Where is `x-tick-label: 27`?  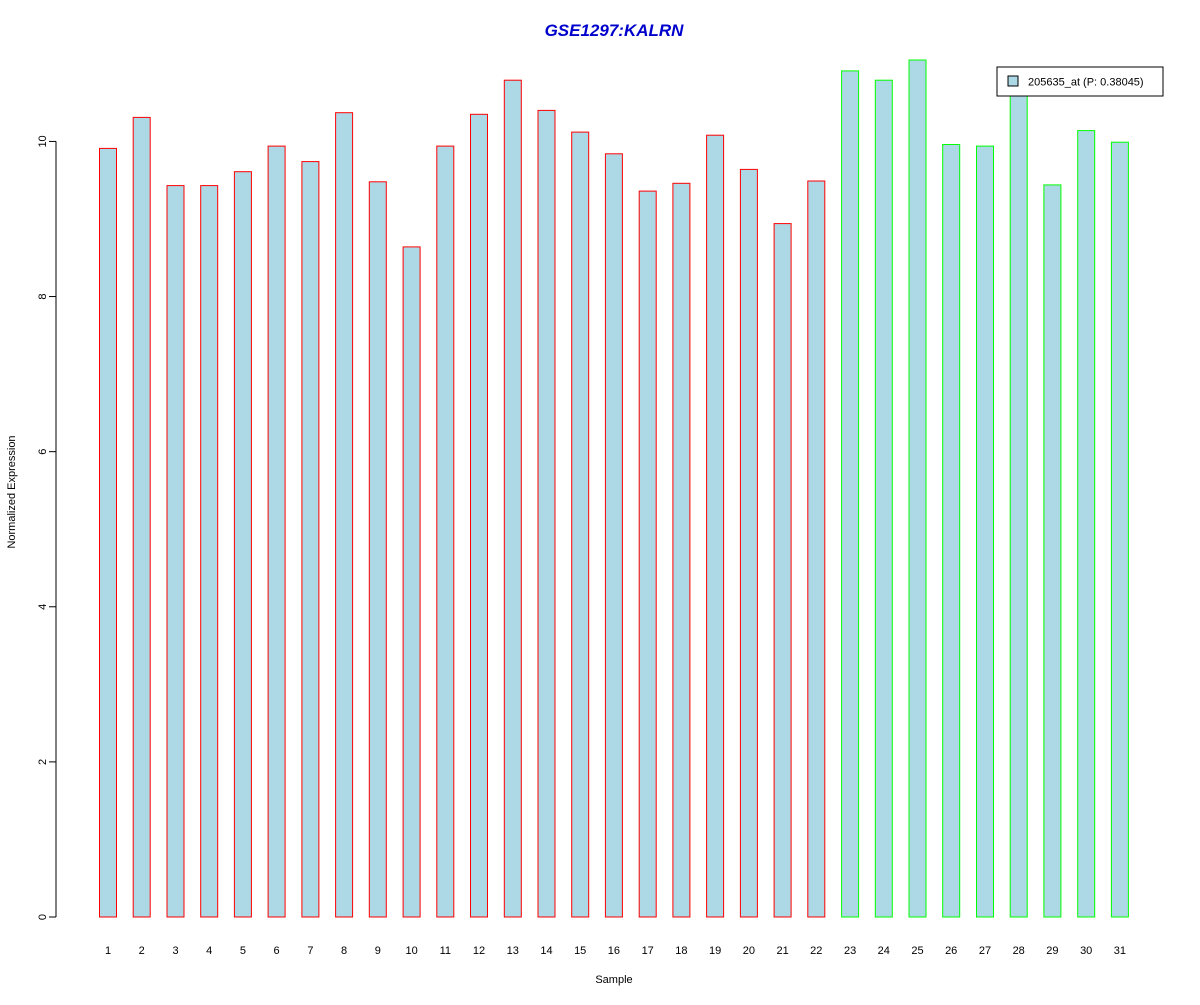 x-tick-label: 27 is located at coordinates (985, 951).